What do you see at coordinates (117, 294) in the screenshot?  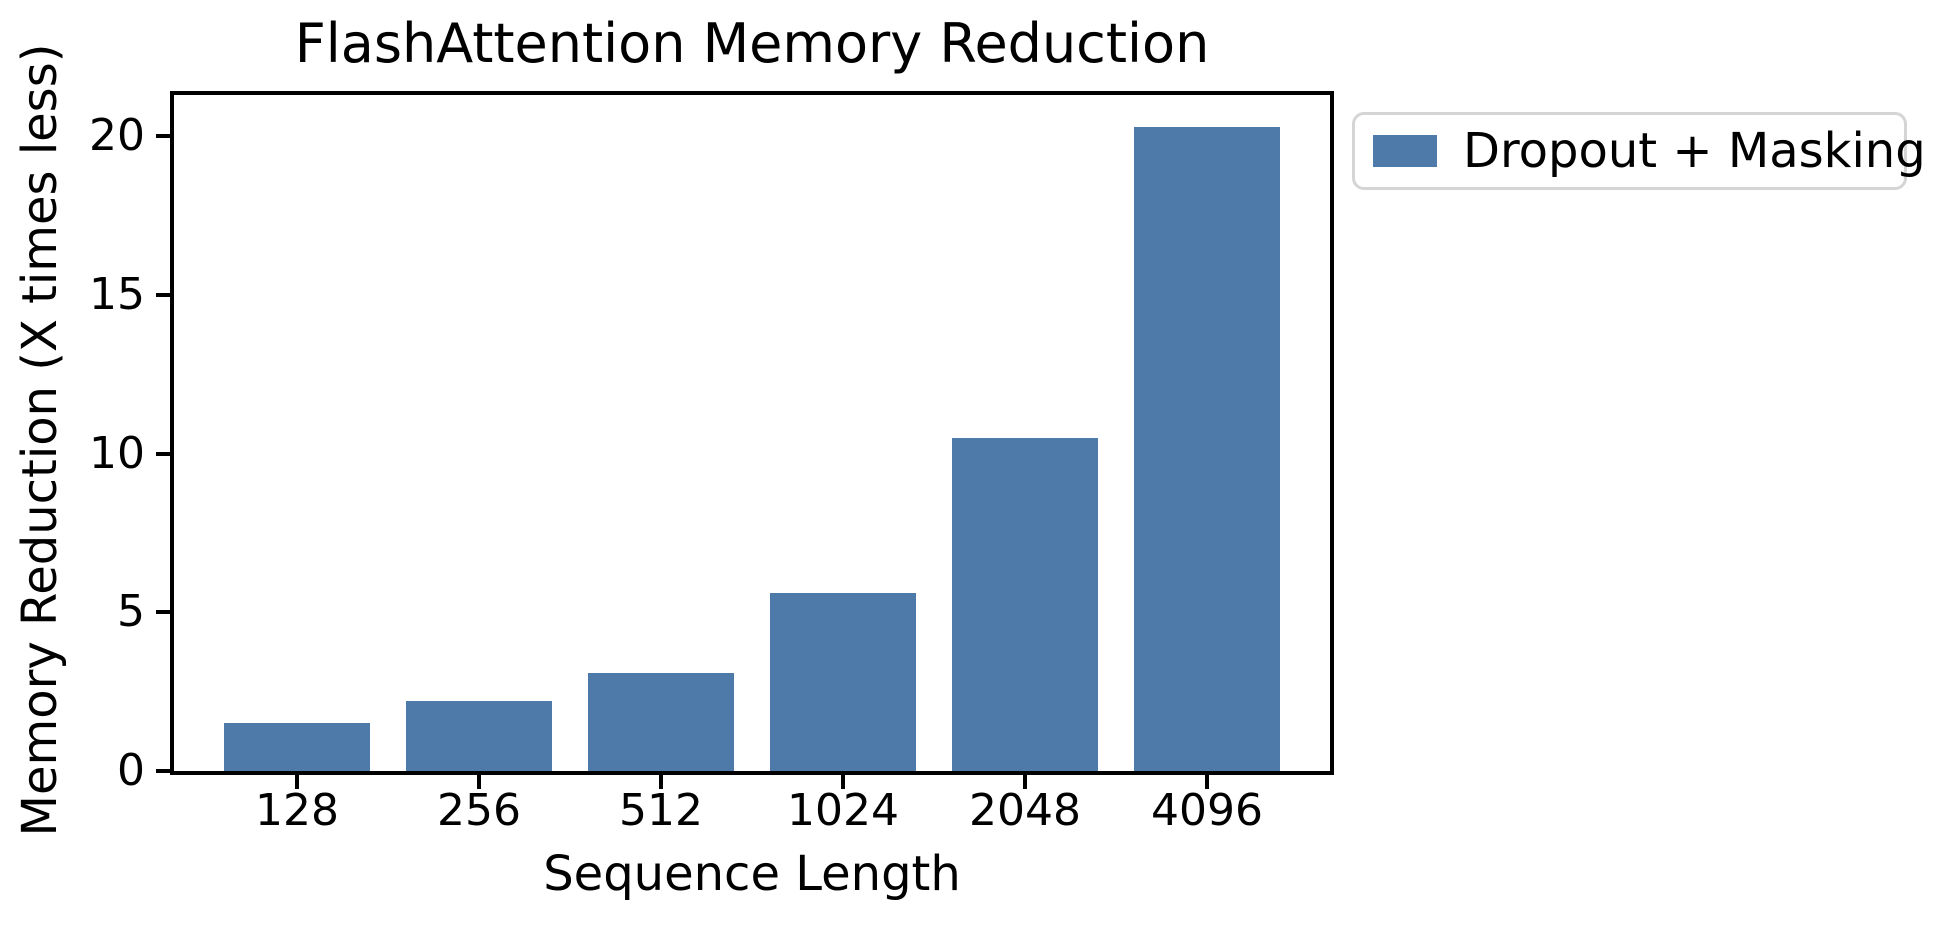 I see `y-tick-label: 15` at bounding box center [117, 294].